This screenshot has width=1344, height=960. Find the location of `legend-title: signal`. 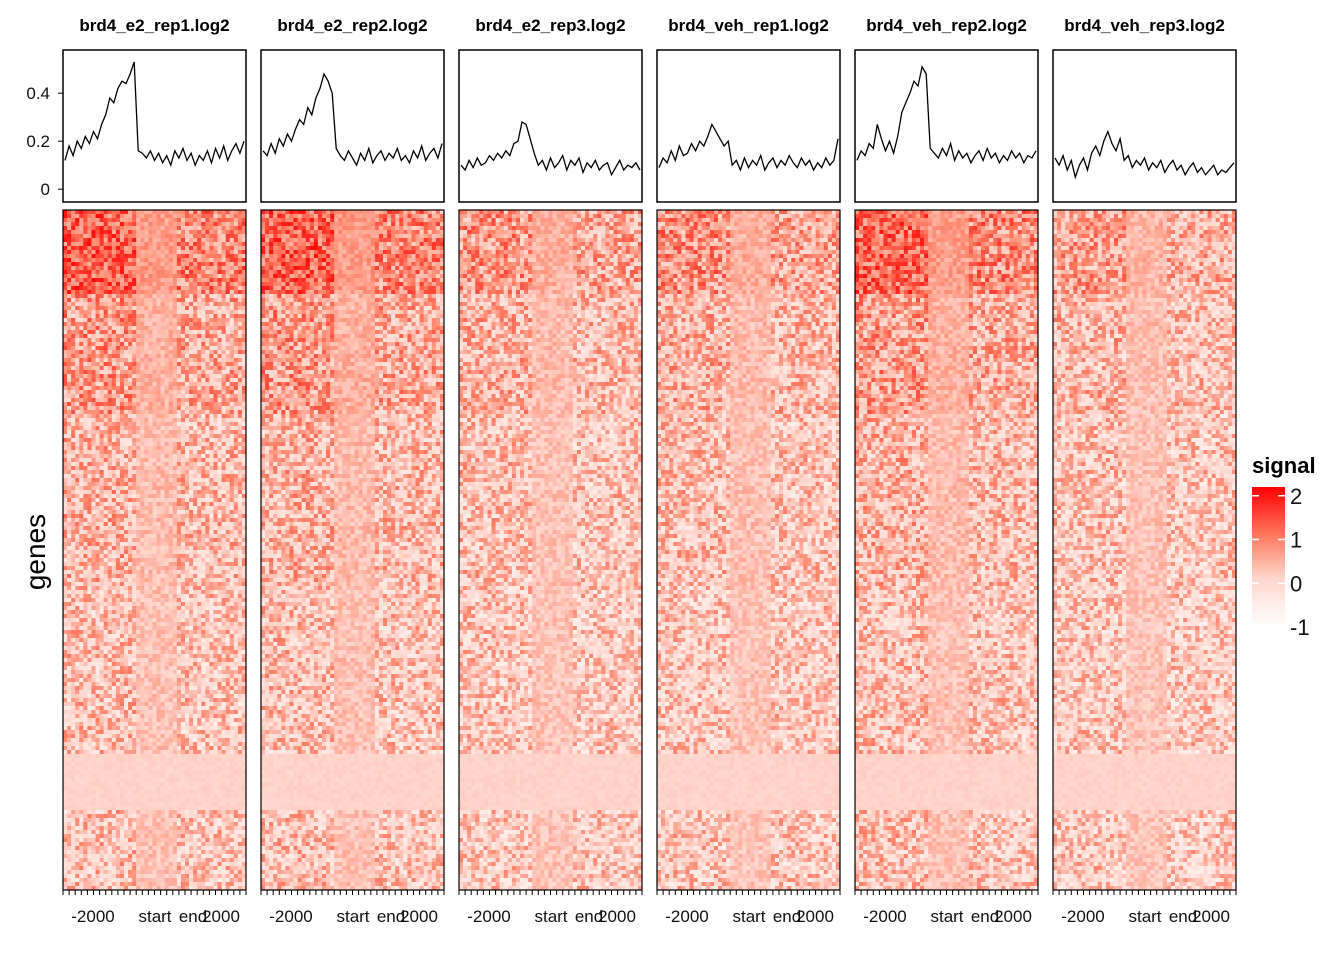

legend-title: signal is located at coordinates (1284, 465).